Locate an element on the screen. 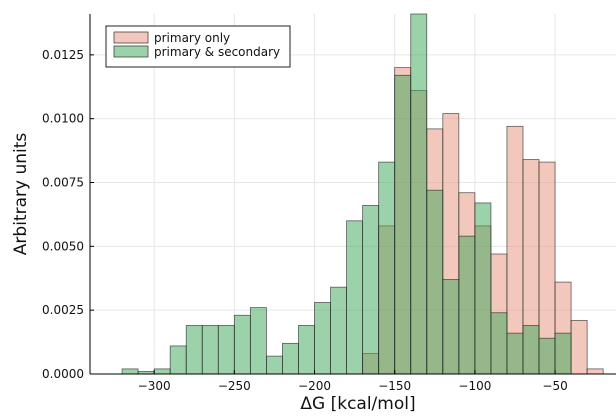 The width and height of the screenshot is (616, 416). legend-label-primary-secondary: primary & secondary is located at coordinates (217, 52).